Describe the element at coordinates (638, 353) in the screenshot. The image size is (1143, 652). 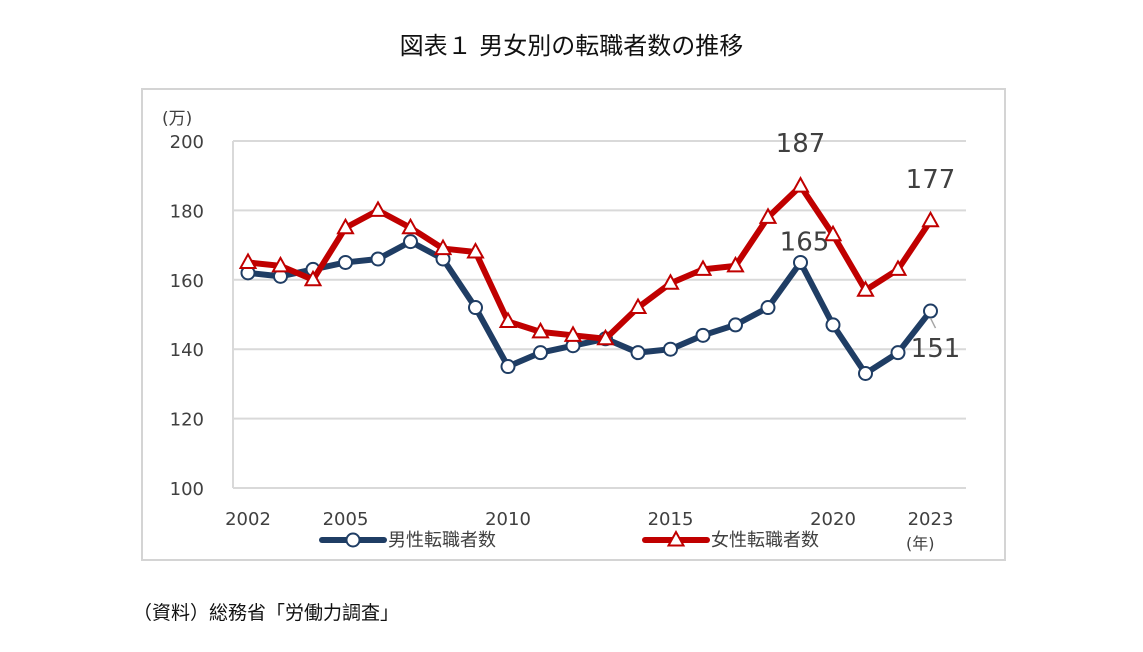
I see `point-0-2014` at that location.